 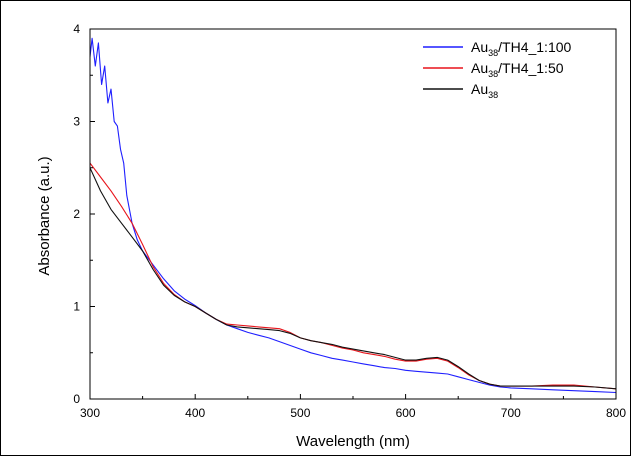 What do you see at coordinates (353, 441) in the screenshot?
I see `x-axis-label: Wavelength (nm)` at bounding box center [353, 441].